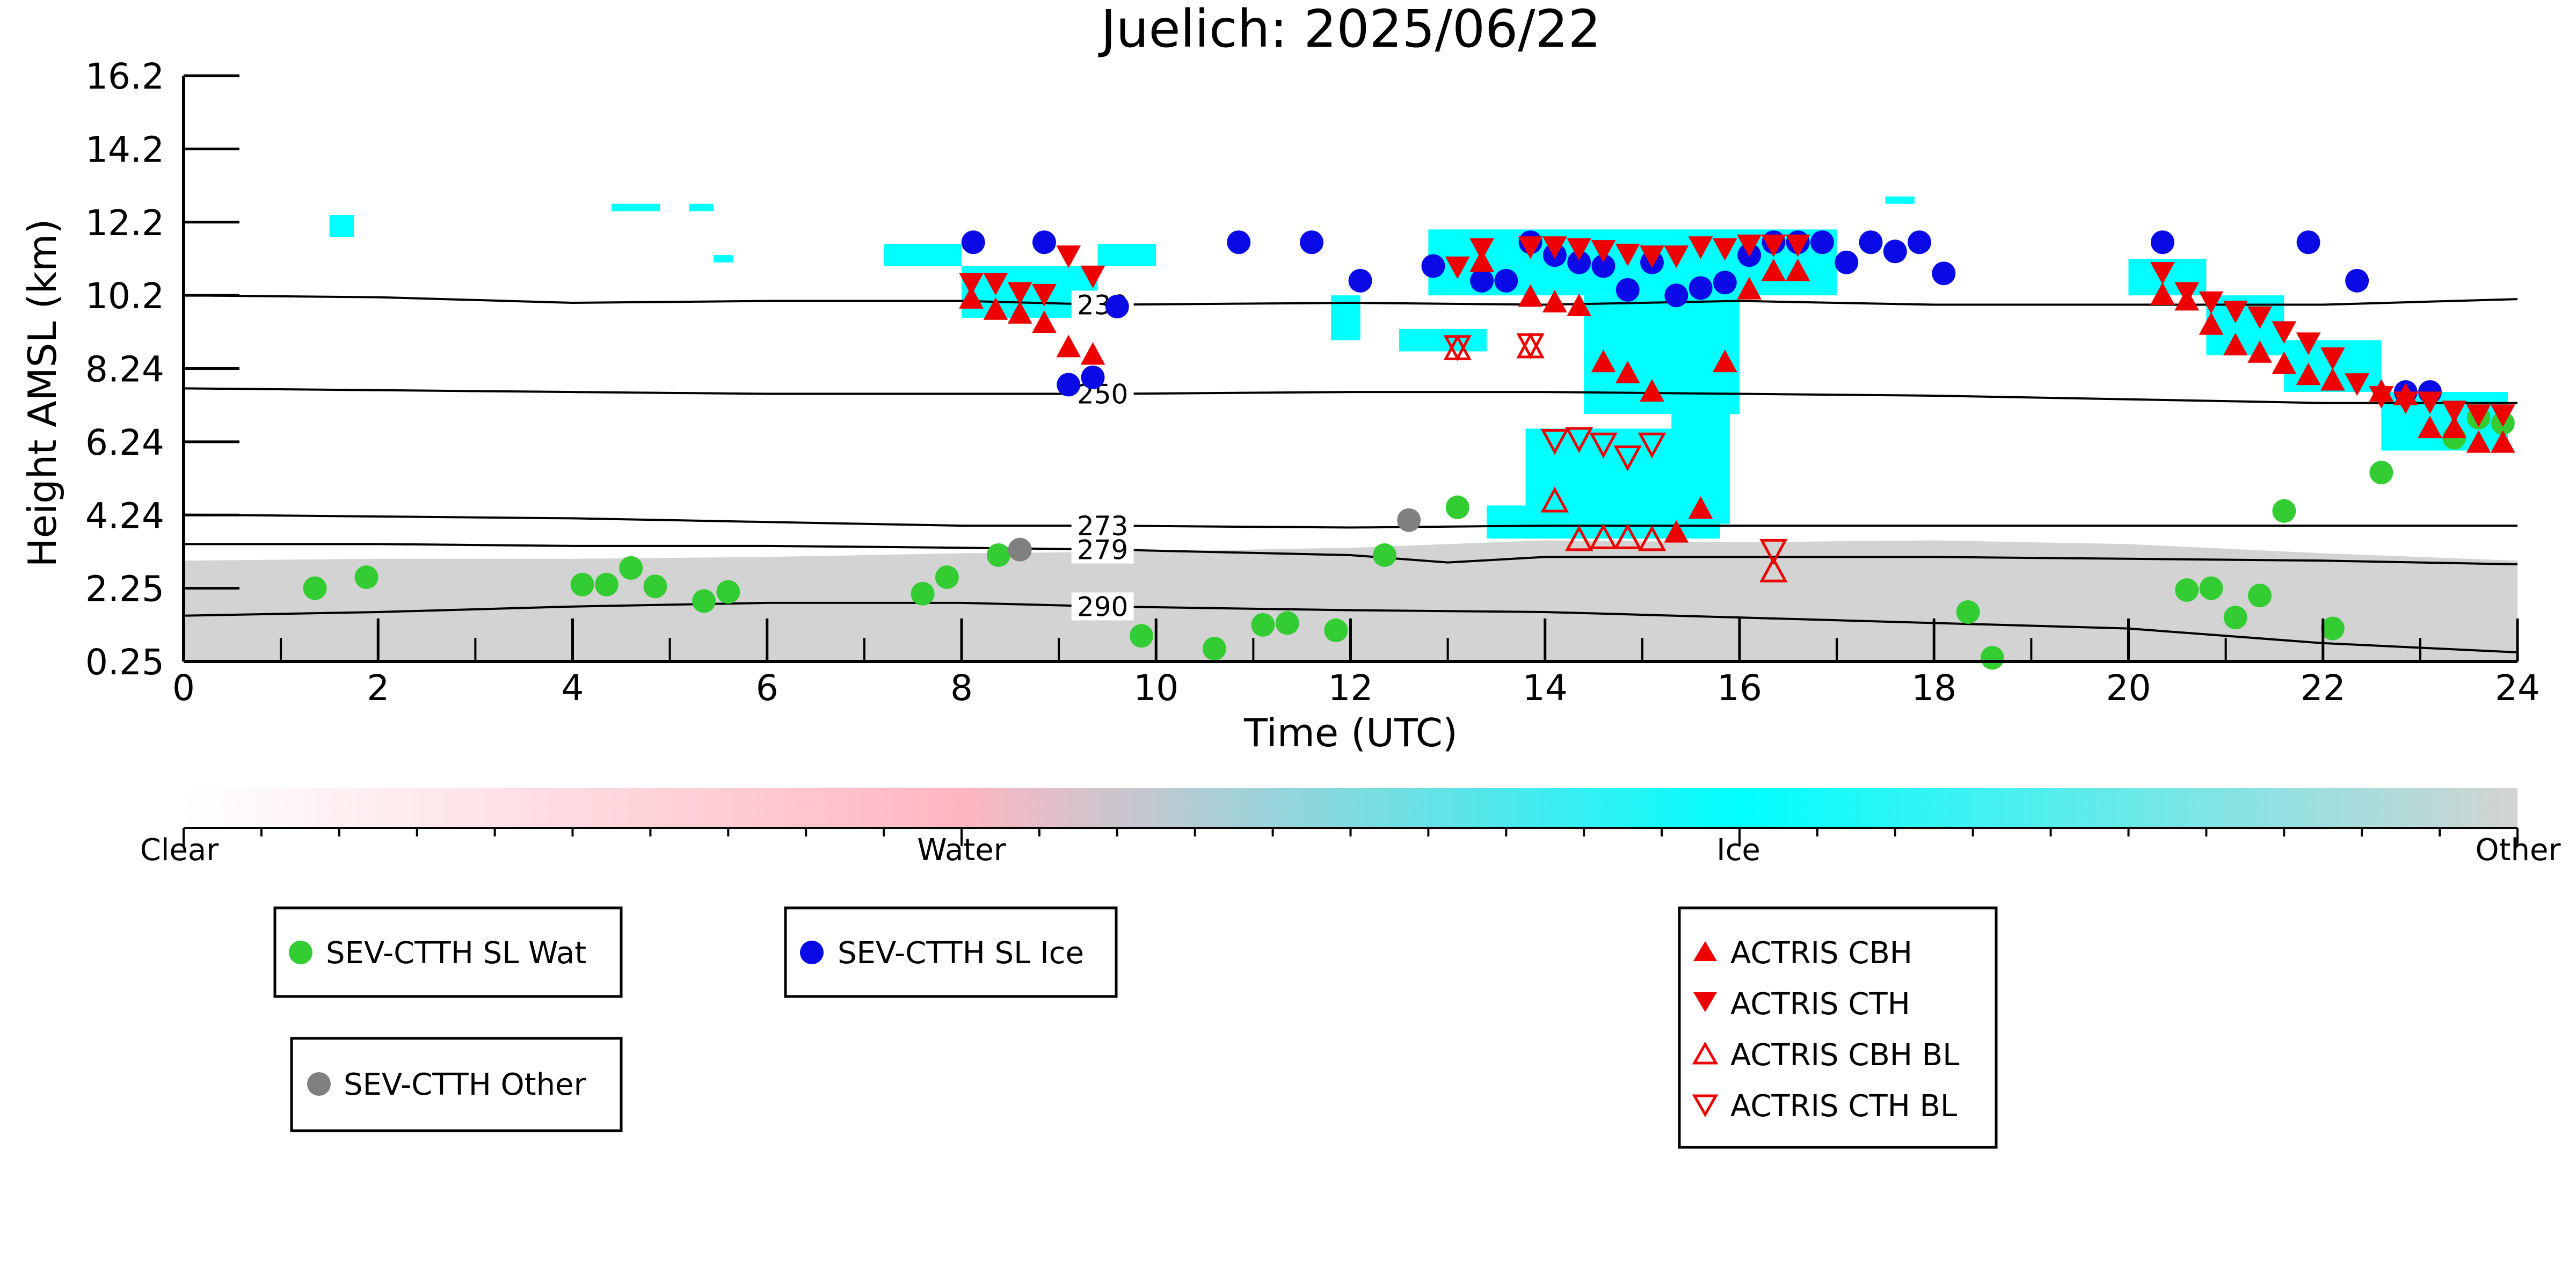 The width and height of the screenshot is (2576, 1288). What do you see at coordinates (1933, 688) in the screenshot?
I see `x-tick-label: 18` at bounding box center [1933, 688].